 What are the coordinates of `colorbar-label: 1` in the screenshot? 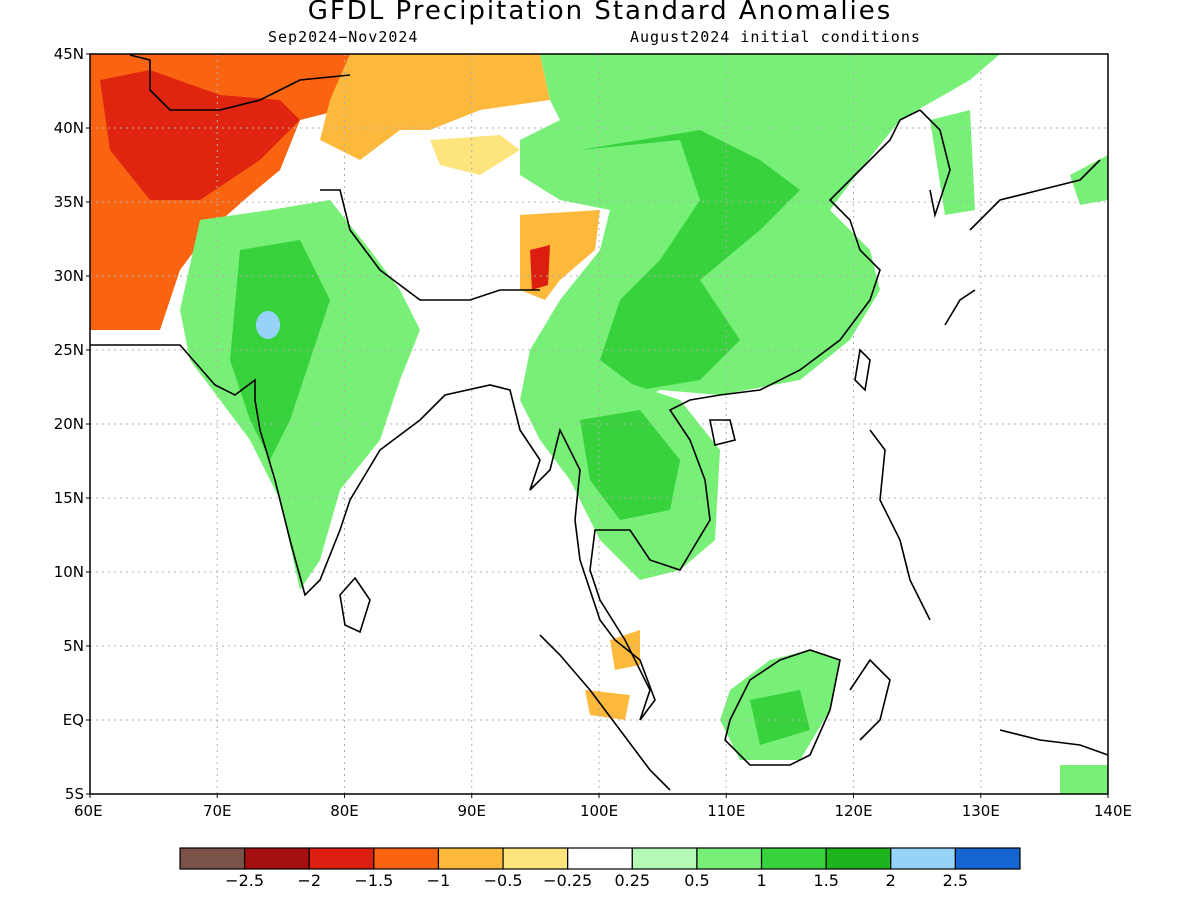 It's located at (761, 880).